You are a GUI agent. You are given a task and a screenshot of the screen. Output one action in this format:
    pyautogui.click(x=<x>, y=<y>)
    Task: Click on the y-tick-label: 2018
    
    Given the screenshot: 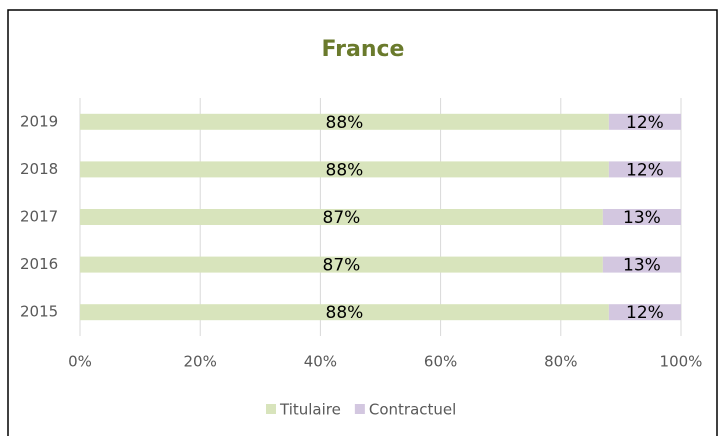 What is the action you would take?
    pyautogui.click(x=39, y=169)
    